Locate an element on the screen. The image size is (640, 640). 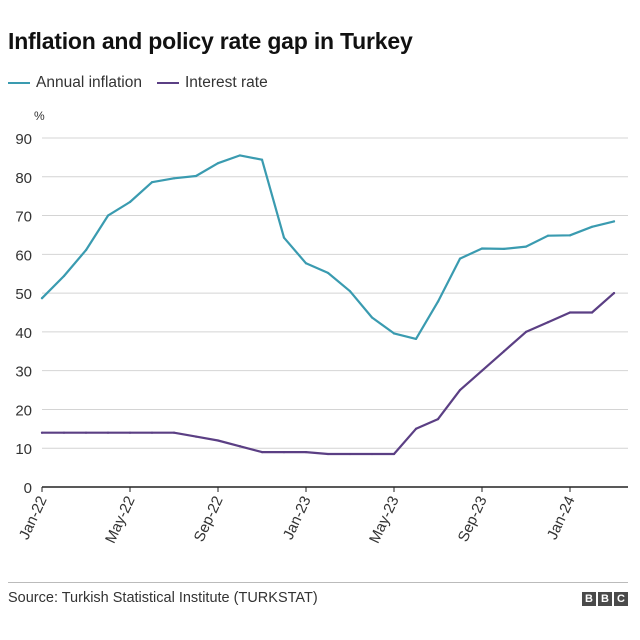
legend-item-interest: Interest rate is located at coordinates (212, 83).